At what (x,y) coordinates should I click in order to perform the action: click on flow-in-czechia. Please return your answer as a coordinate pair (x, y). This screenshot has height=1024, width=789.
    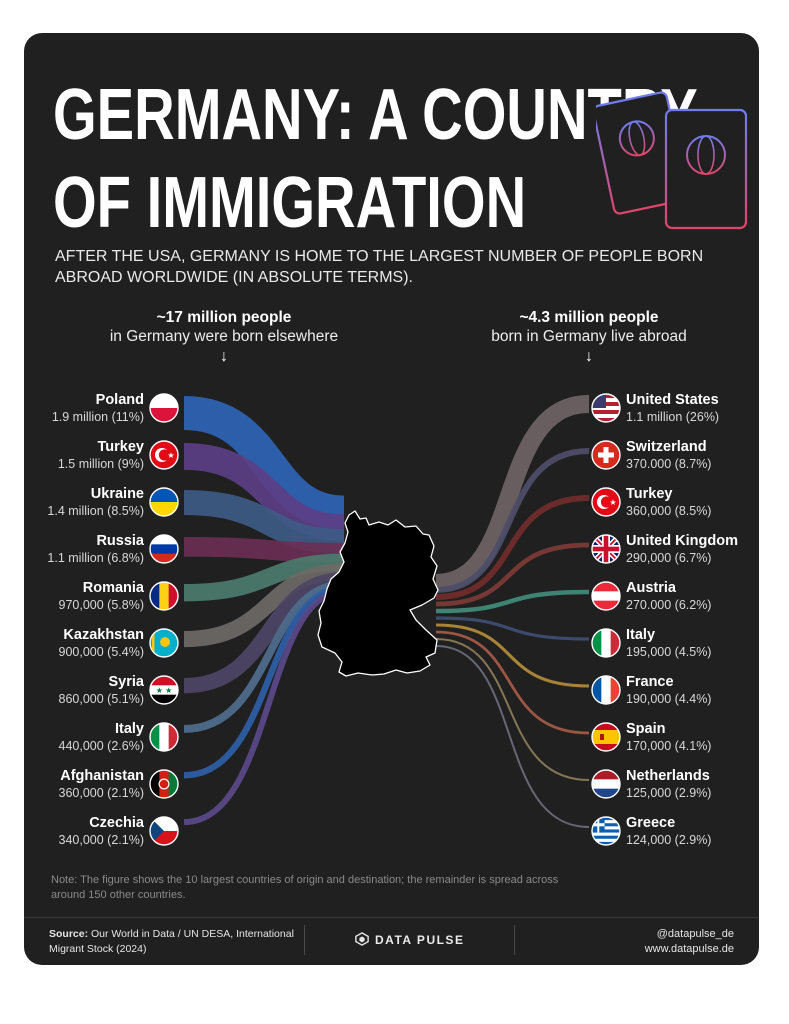
    Looking at the image, I should click on (264, 707).